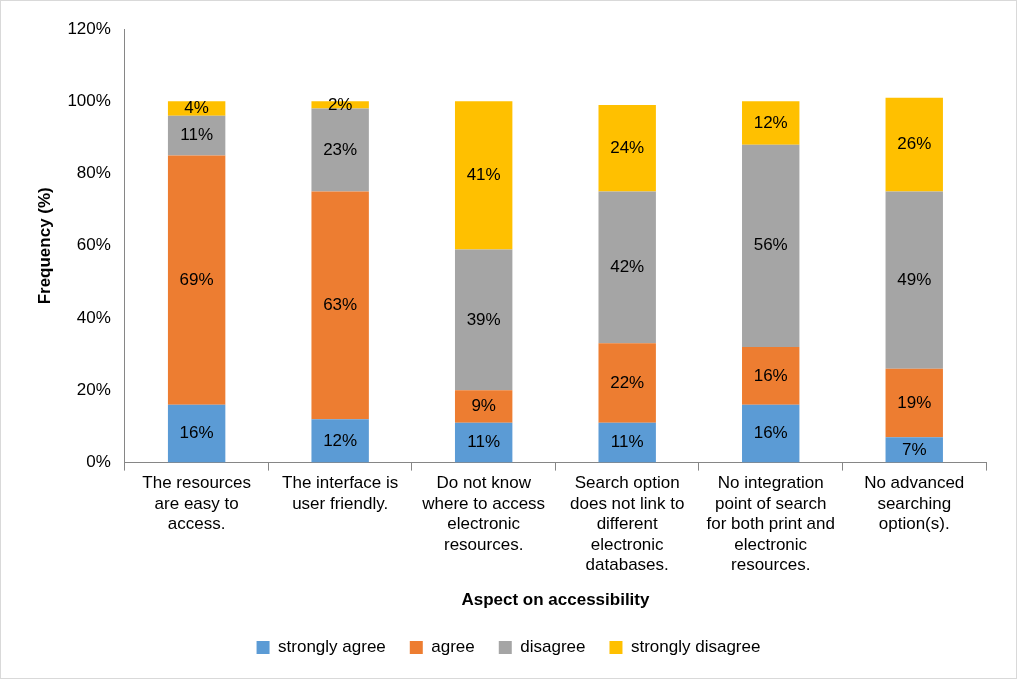 The image size is (1017, 679). I want to click on data-label: 26%, so click(914, 144).